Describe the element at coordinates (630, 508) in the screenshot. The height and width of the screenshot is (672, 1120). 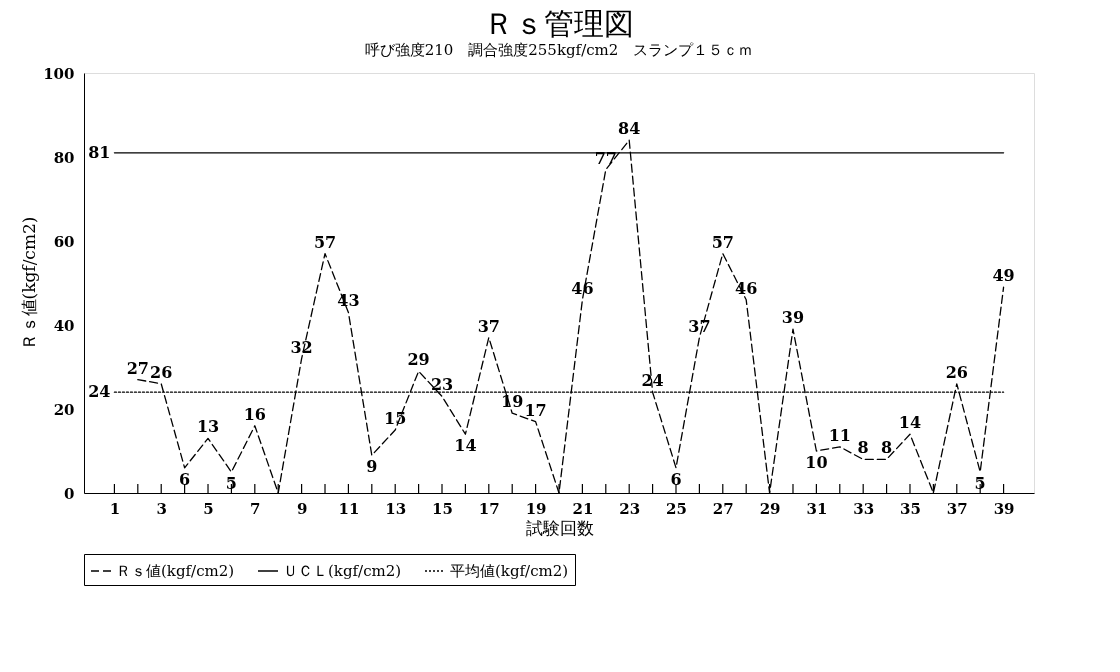
I see `x-tick-label: 23` at that location.